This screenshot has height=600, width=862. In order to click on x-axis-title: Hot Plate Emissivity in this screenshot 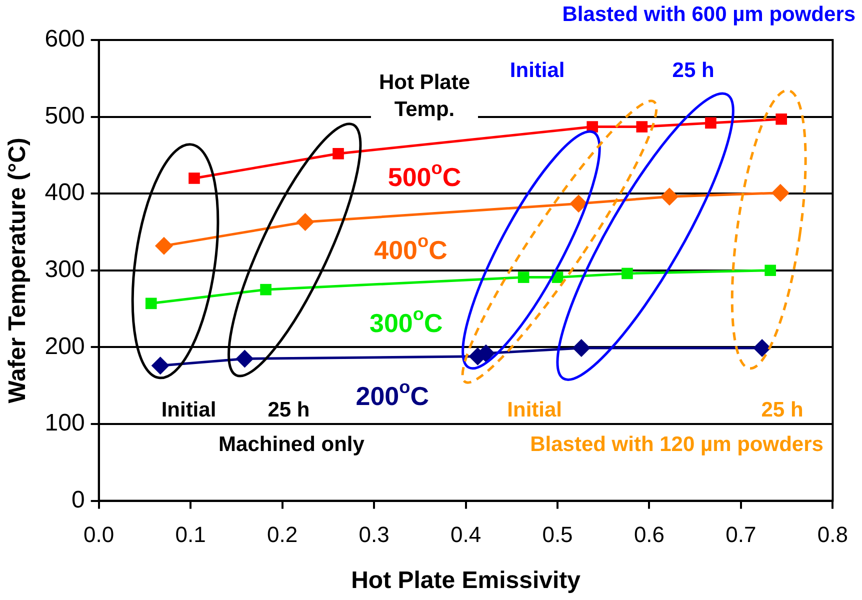, I will do `click(466, 580)`.